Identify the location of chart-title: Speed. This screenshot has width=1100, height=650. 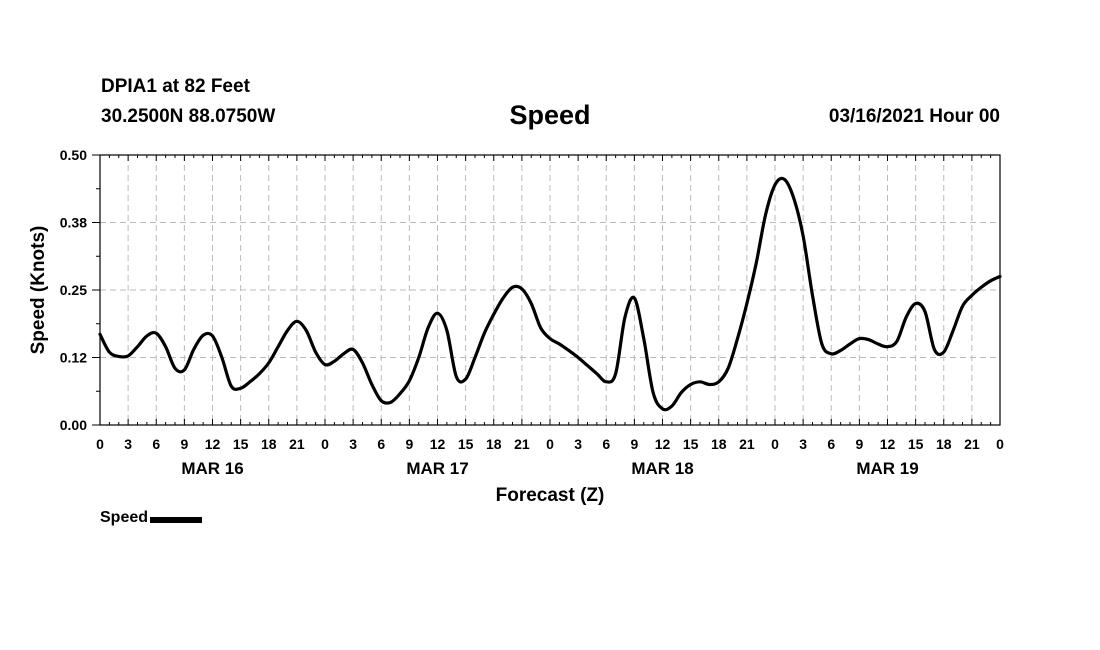
(550, 115).